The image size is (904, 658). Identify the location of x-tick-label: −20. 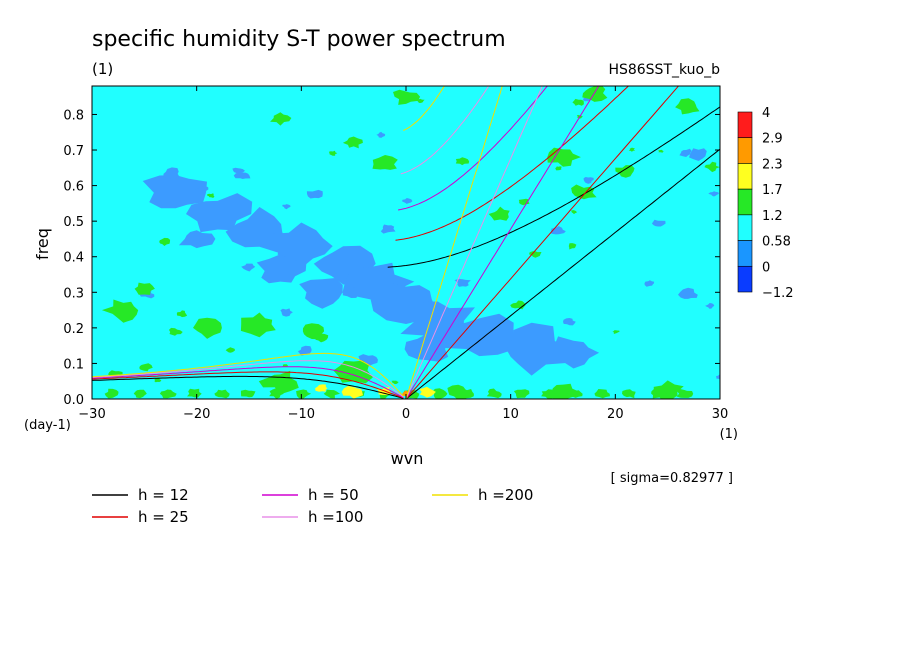
(196, 414).